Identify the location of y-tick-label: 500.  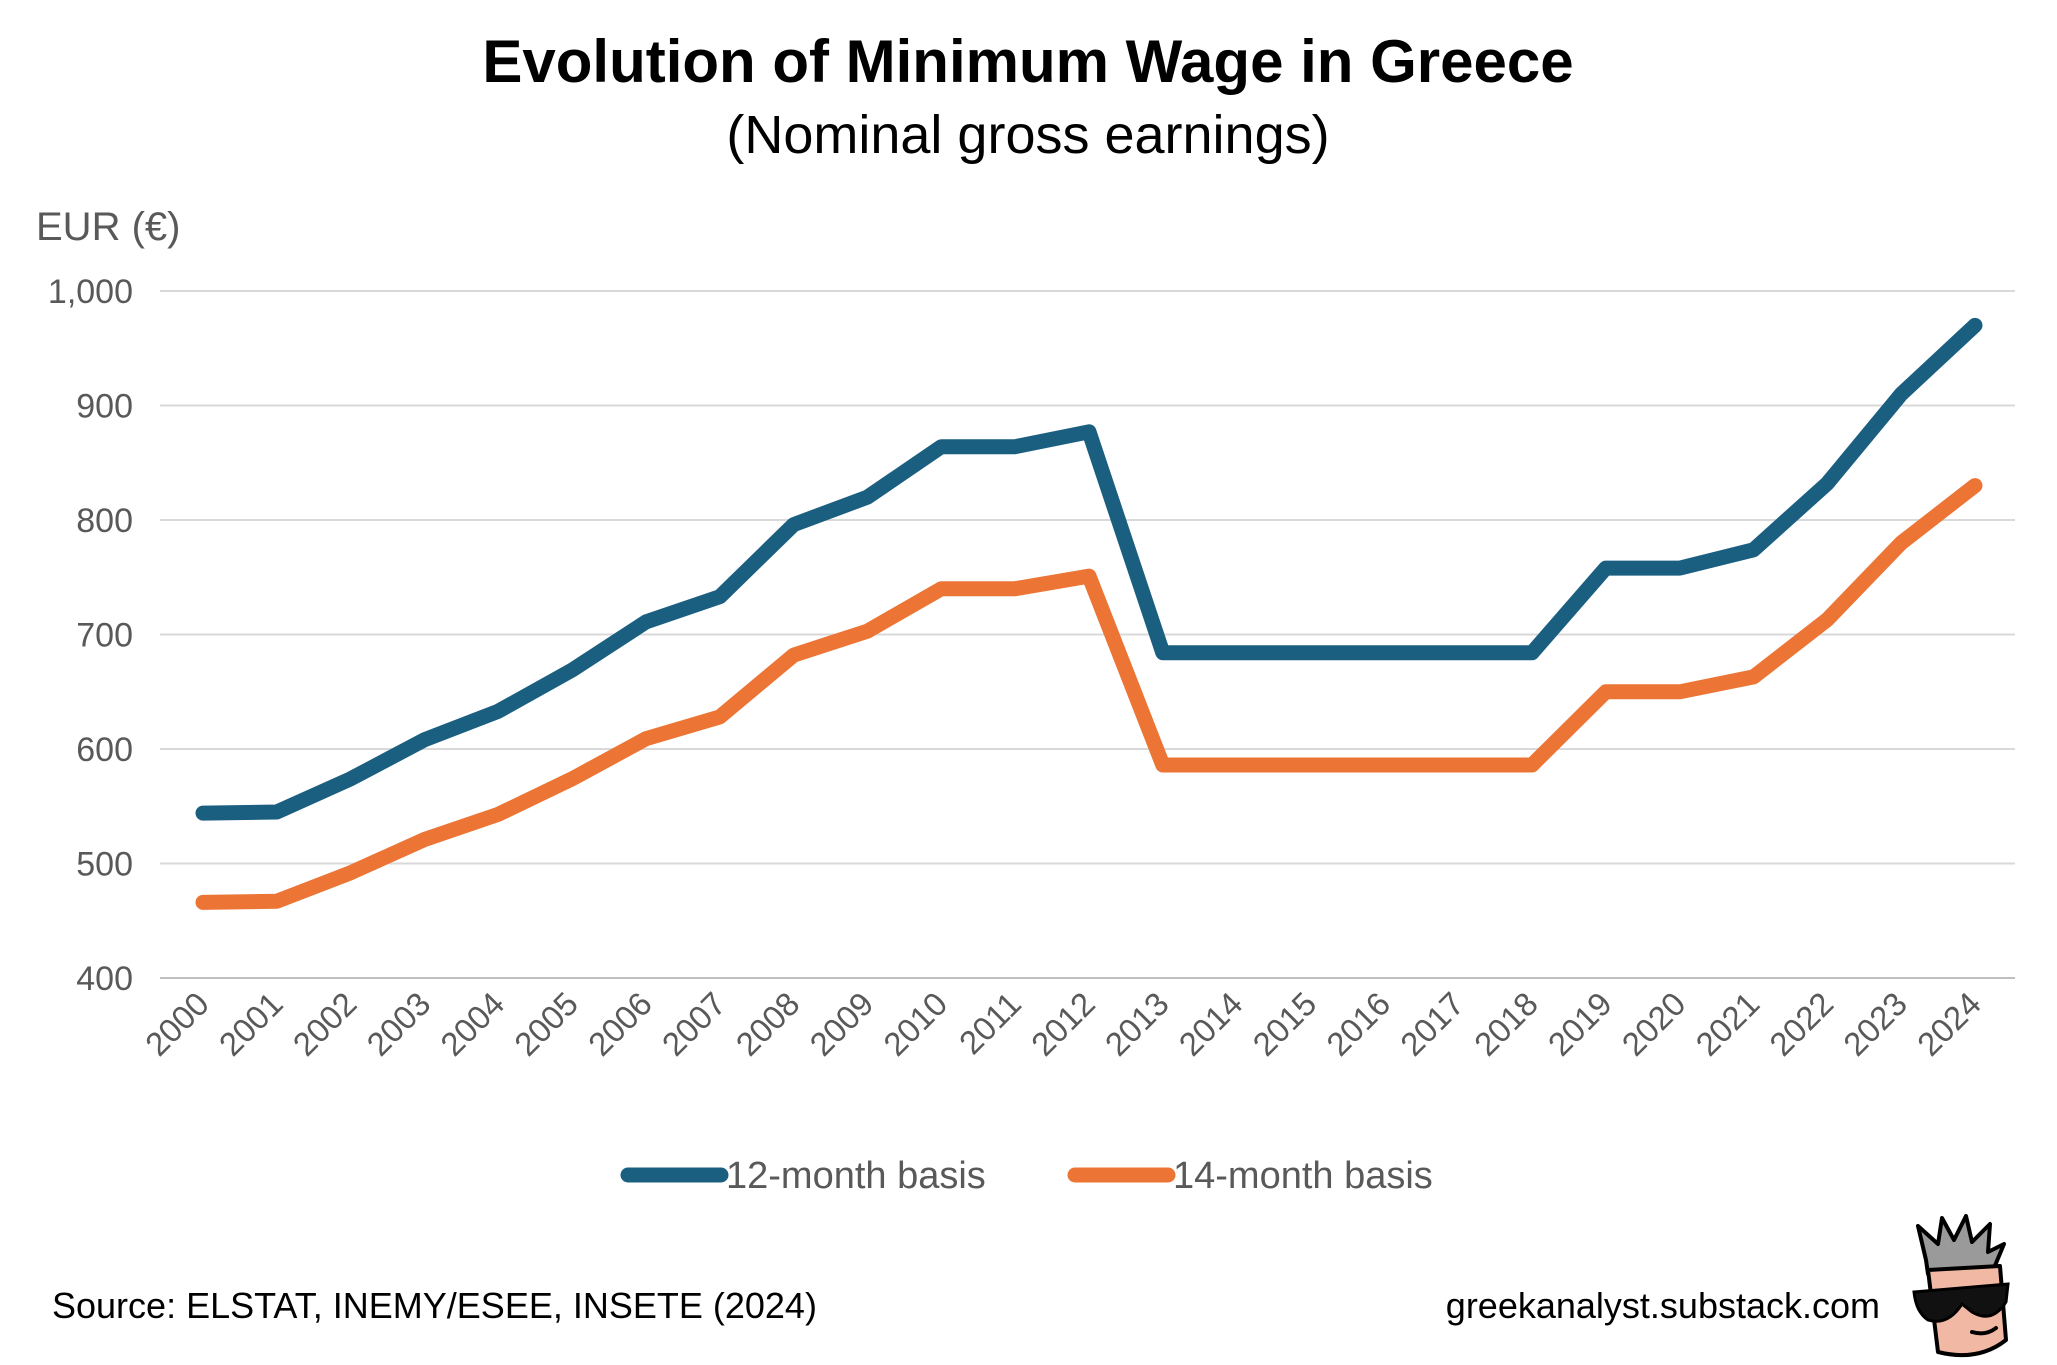
(104, 865).